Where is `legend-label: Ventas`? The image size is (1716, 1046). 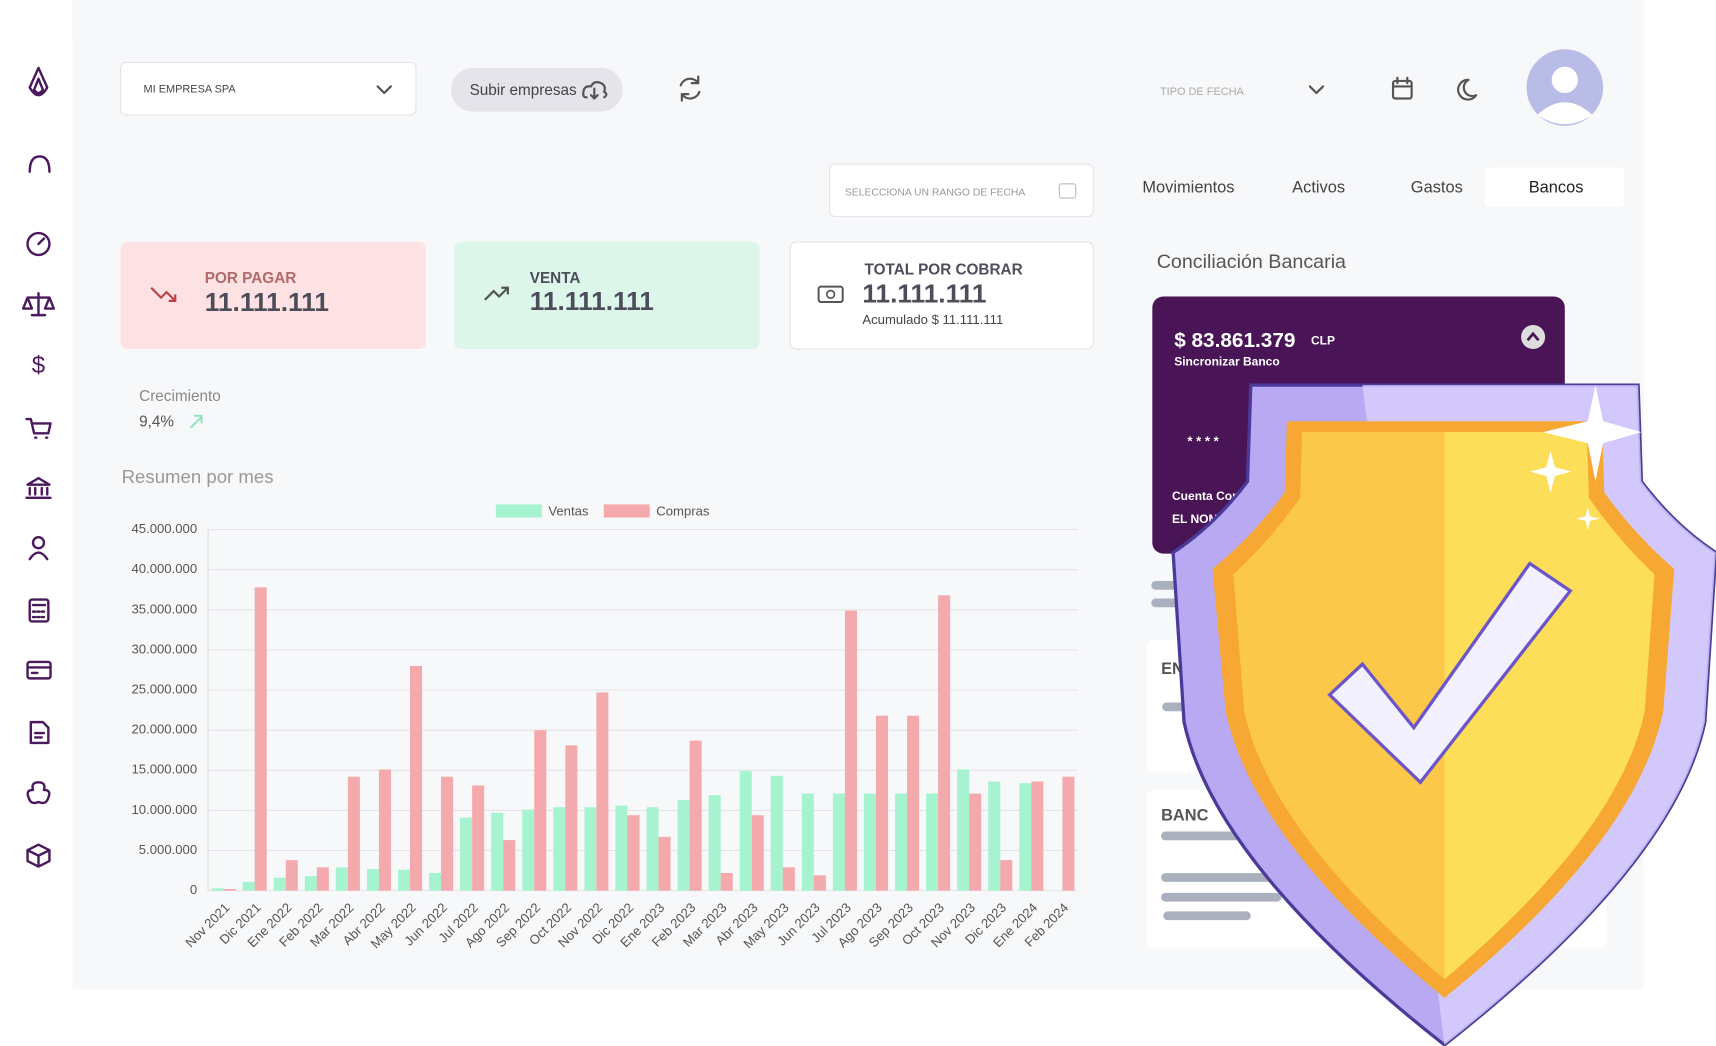
legend-label: Ventas is located at coordinates (568, 511).